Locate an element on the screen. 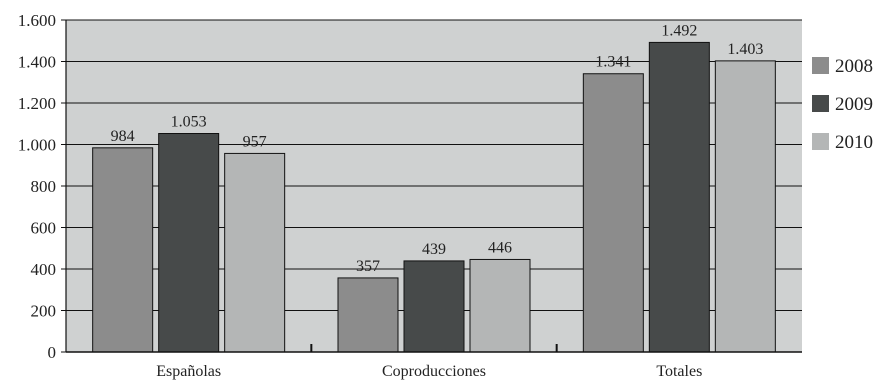  data-label: 1.053 is located at coordinates (189, 122).